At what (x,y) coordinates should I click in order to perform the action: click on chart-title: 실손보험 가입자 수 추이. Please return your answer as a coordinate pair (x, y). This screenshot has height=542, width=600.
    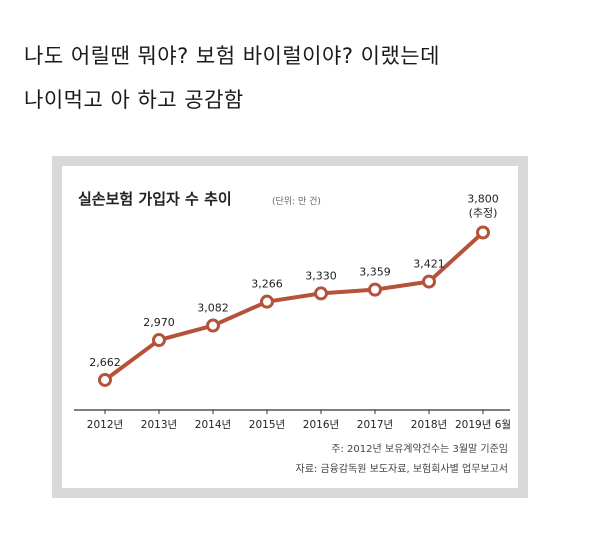
    Looking at the image, I should click on (155, 199).